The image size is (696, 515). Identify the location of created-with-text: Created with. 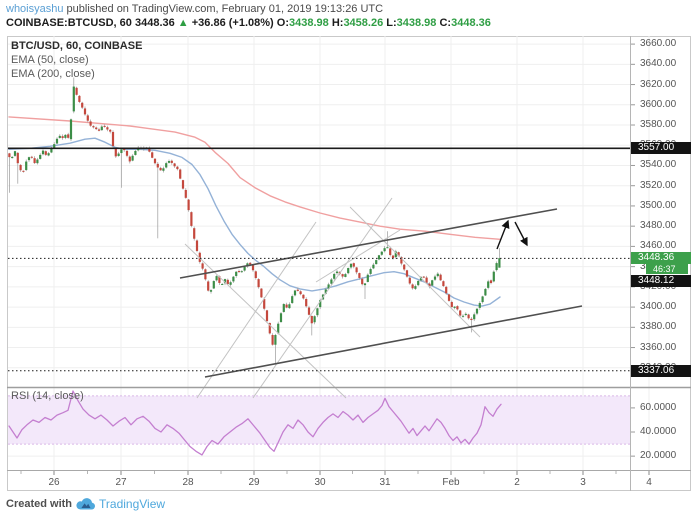
(39, 504).